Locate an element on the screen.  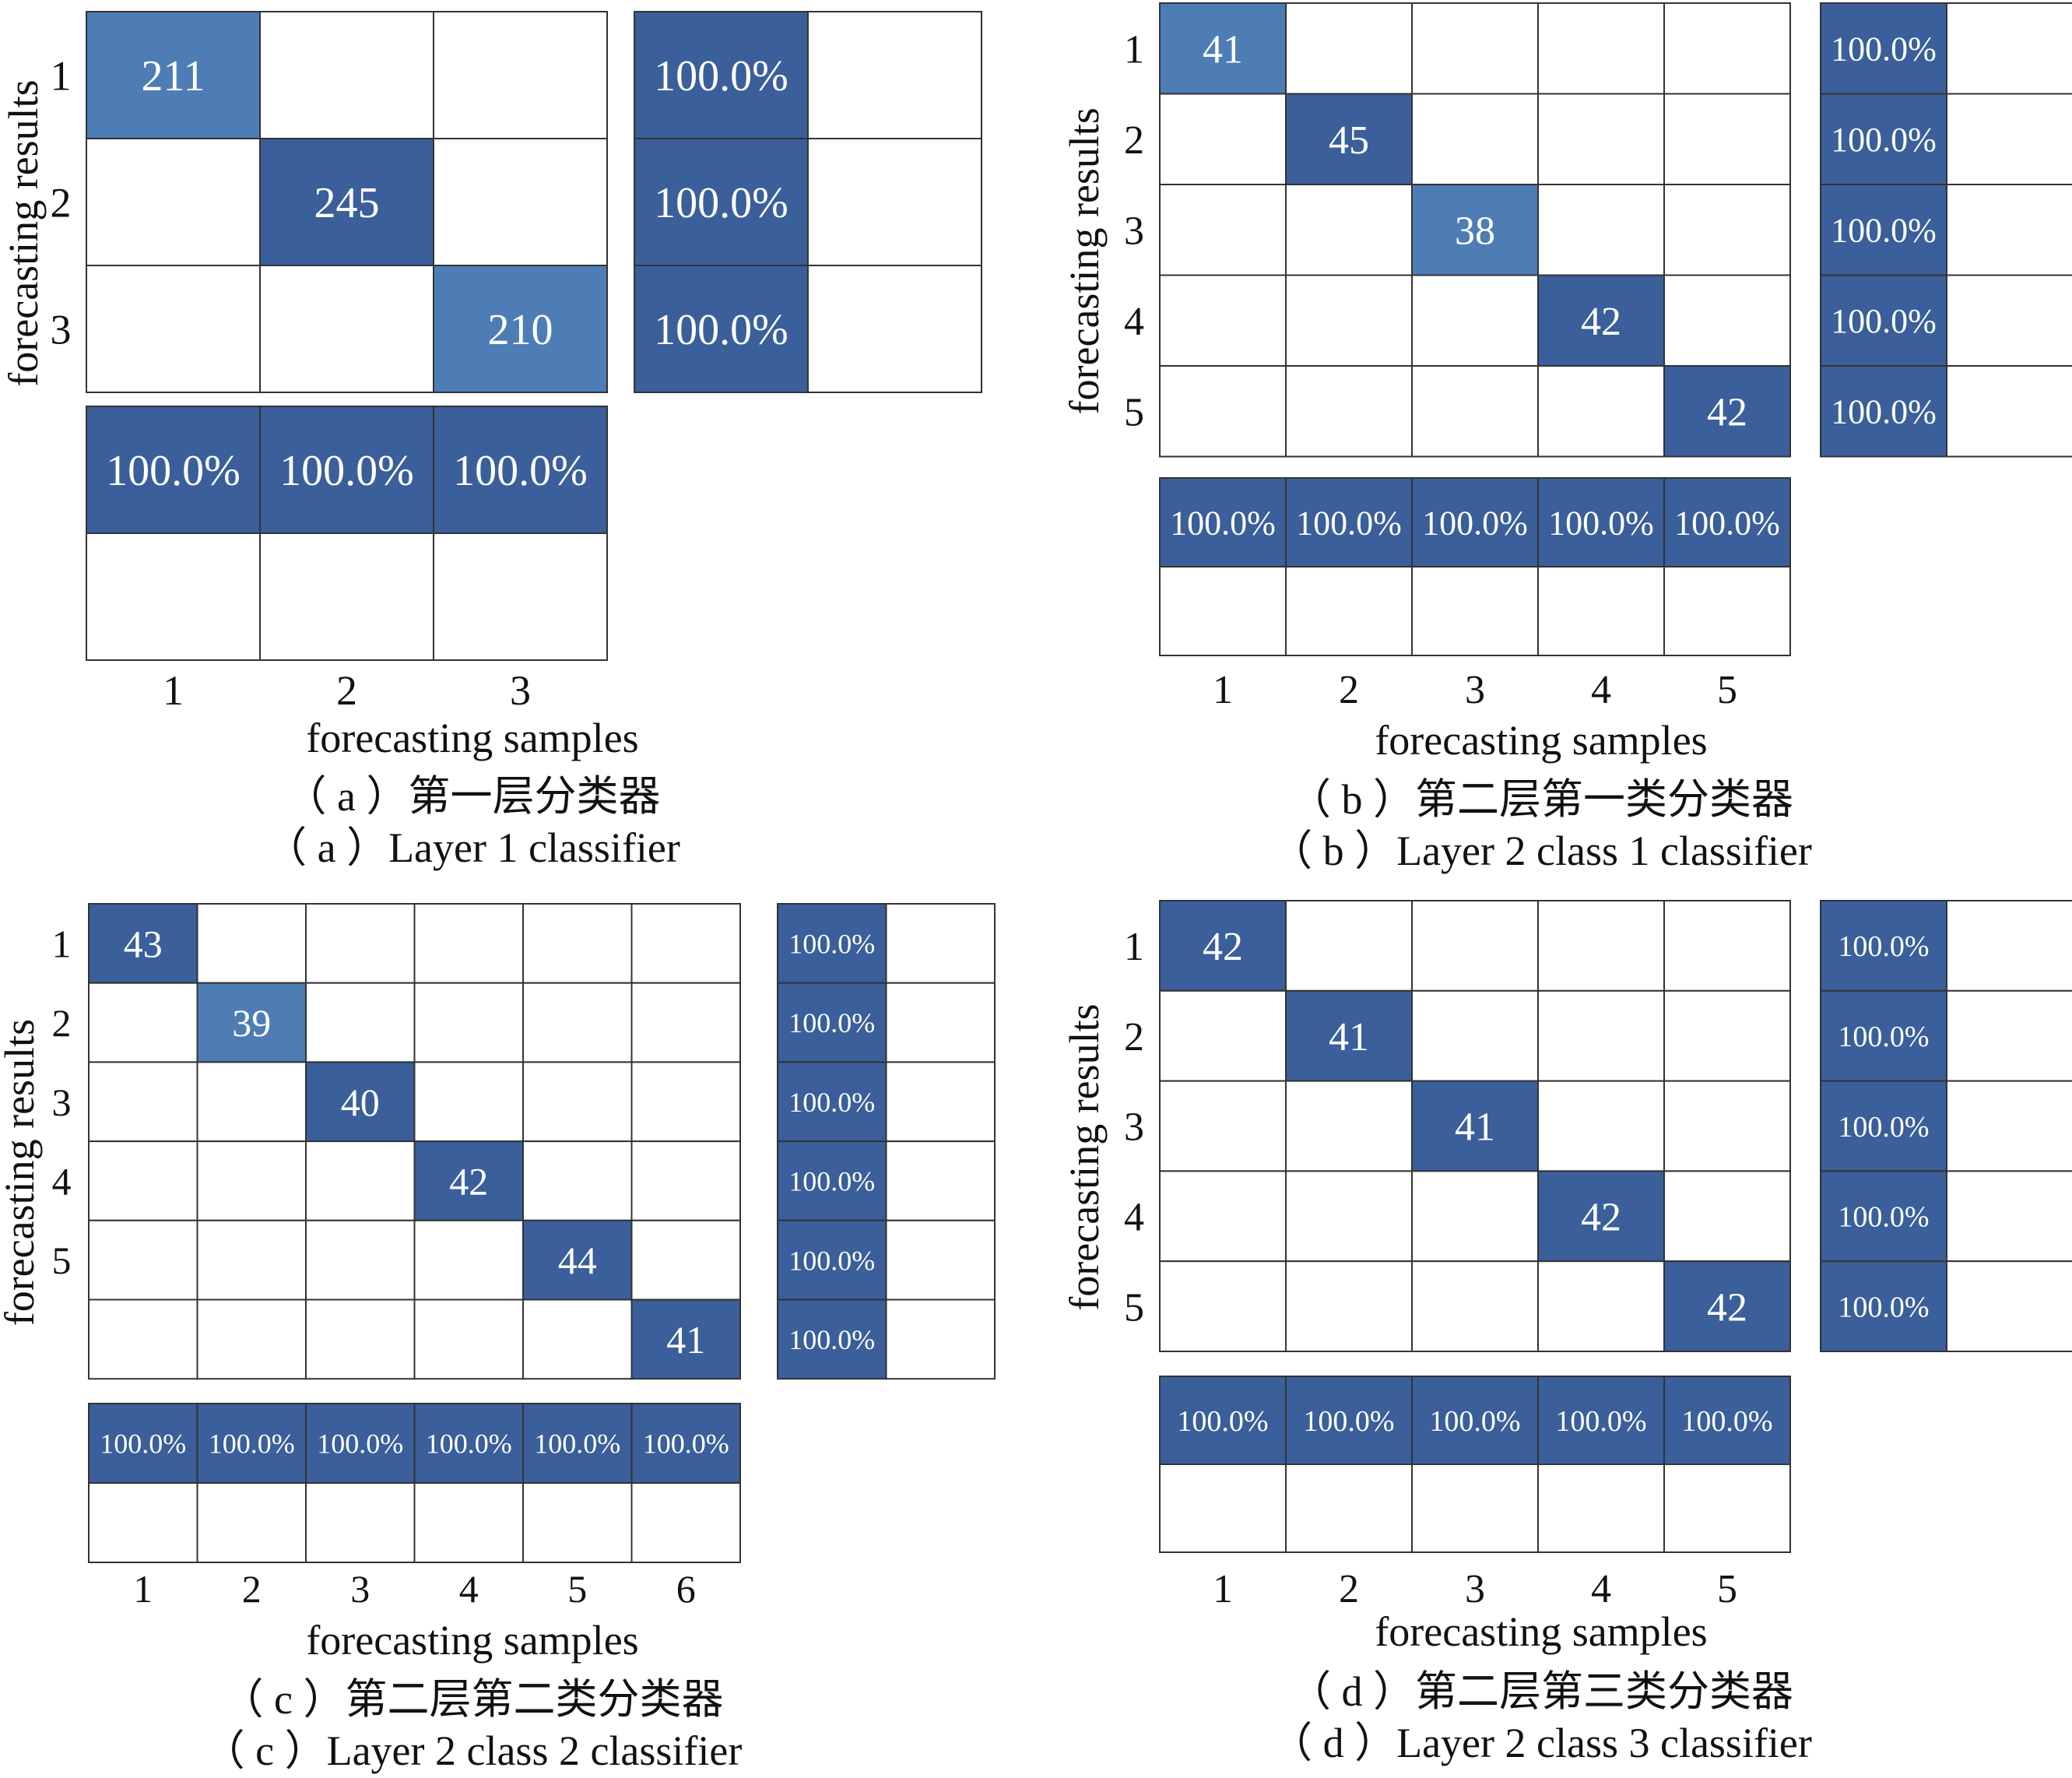
y-tick-label: 5 is located at coordinates (62, 1260).